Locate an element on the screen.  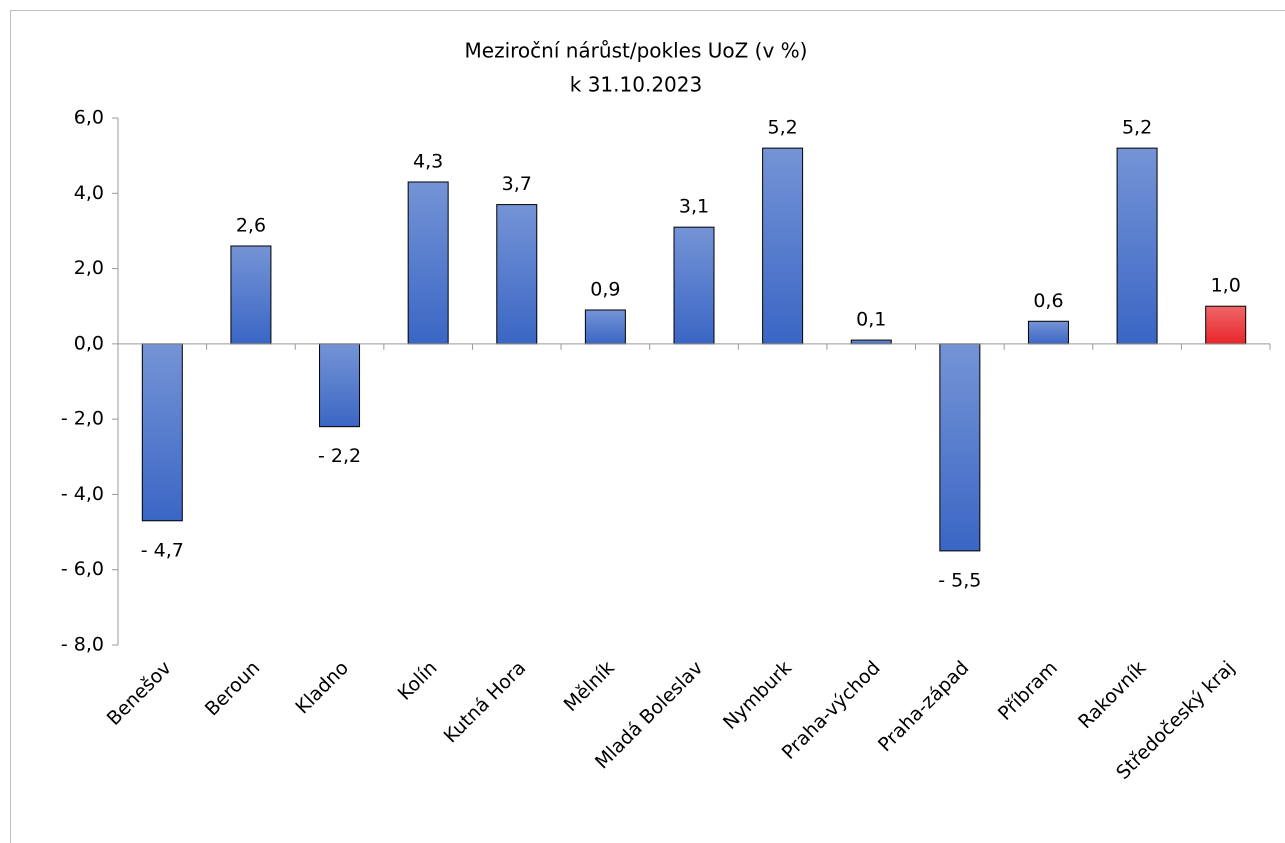
x-tick-label: Benešov is located at coordinates (139, 693).